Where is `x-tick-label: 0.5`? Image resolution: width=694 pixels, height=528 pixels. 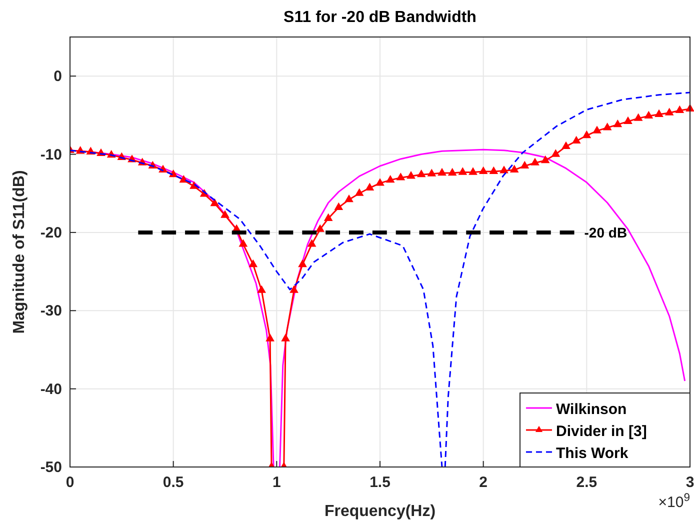 x-tick-label: 0.5 is located at coordinates (173, 482).